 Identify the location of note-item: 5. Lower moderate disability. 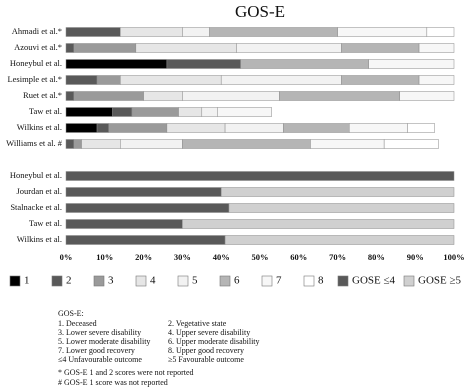
(104, 341).